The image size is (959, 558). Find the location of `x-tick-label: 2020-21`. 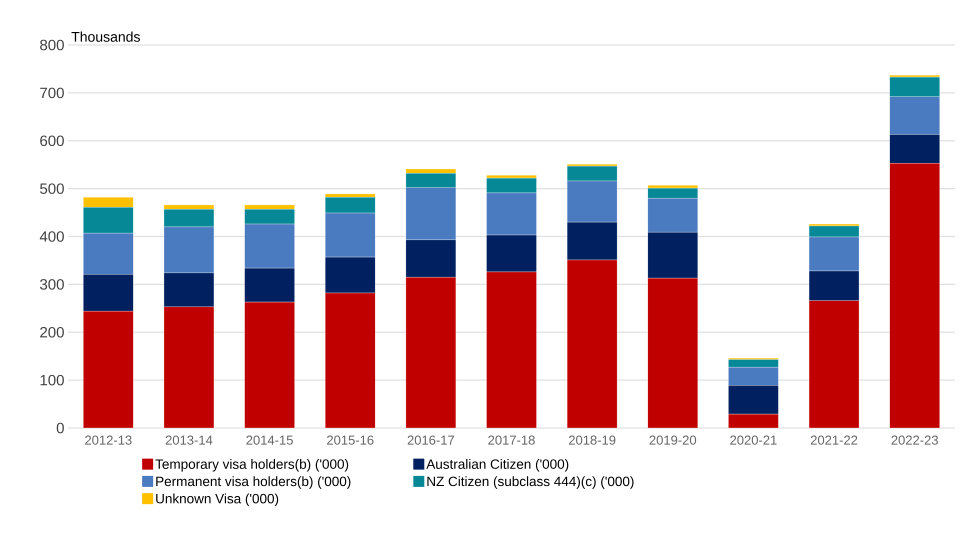

x-tick-label: 2020-21 is located at coordinates (753, 440).